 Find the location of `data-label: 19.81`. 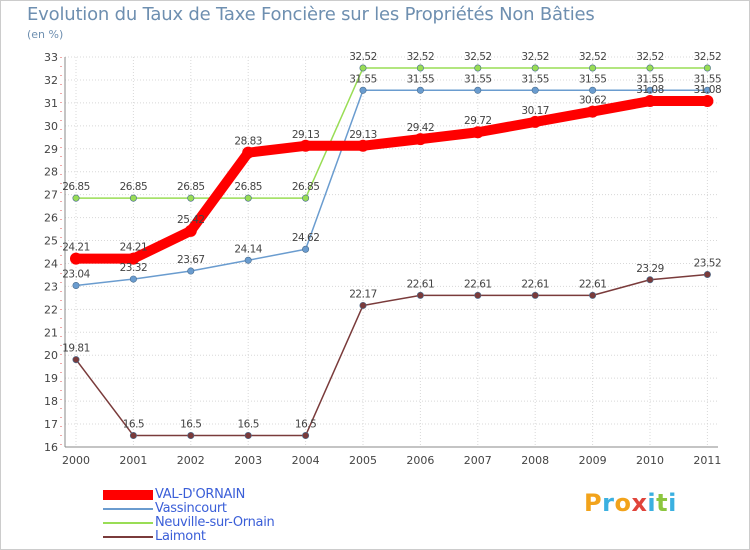

data-label: 19.81 is located at coordinates (76, 349).